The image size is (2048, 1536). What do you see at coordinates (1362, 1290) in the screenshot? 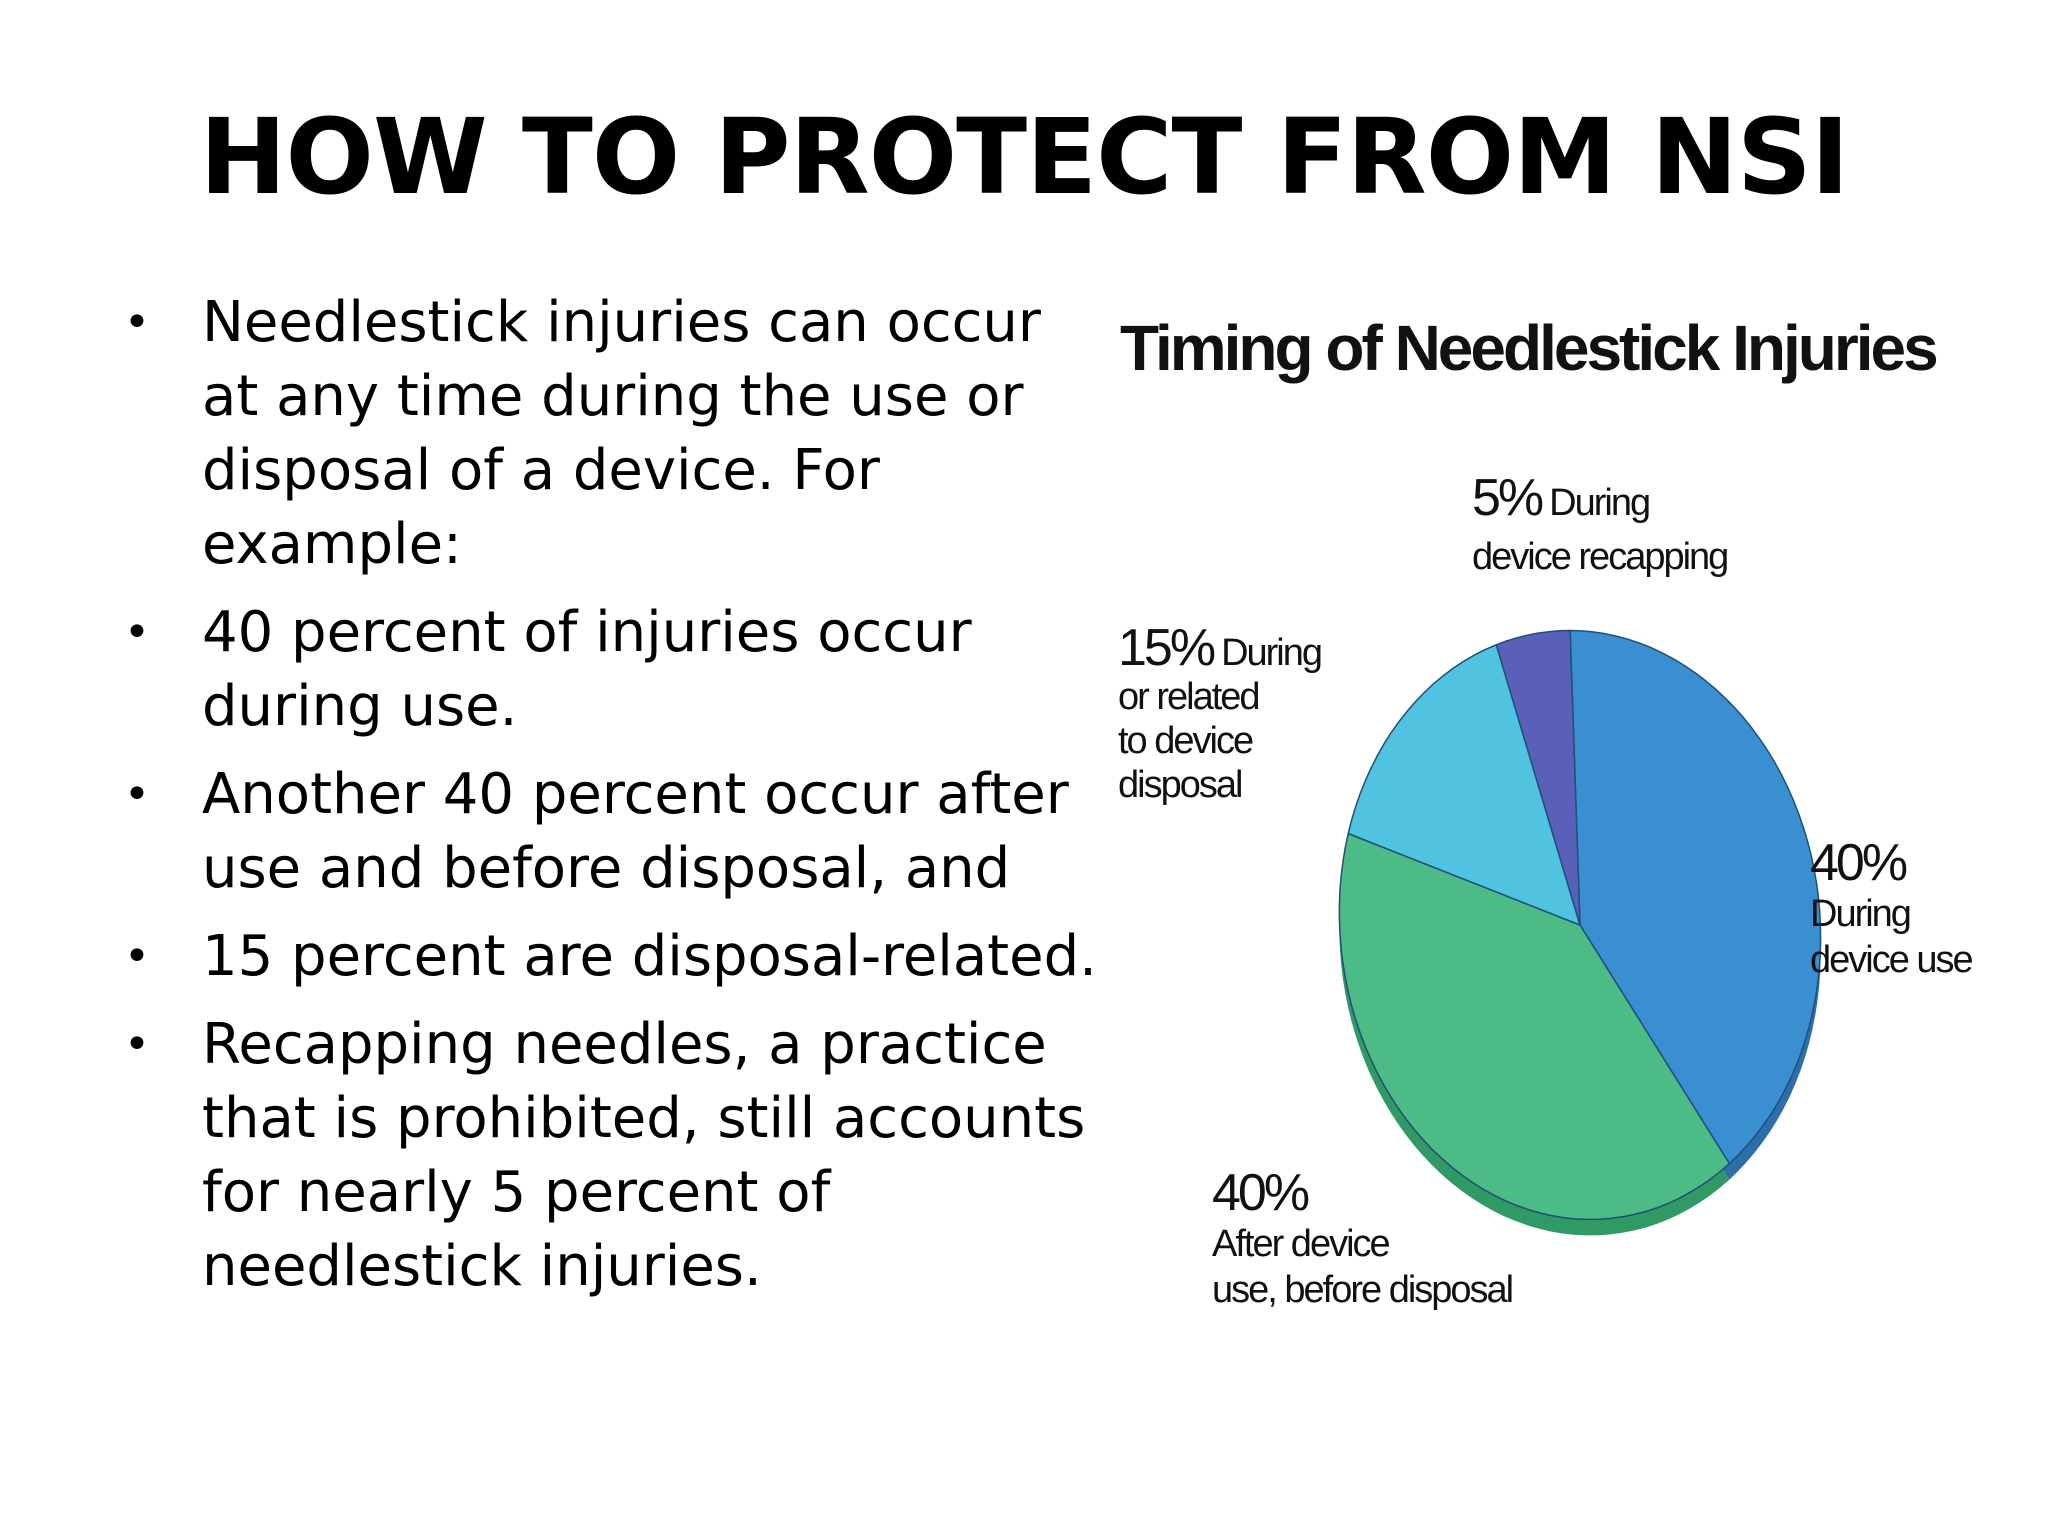
I see `pie-slice-label-line: use, before disposal` at bounding box center [1362, 1290].